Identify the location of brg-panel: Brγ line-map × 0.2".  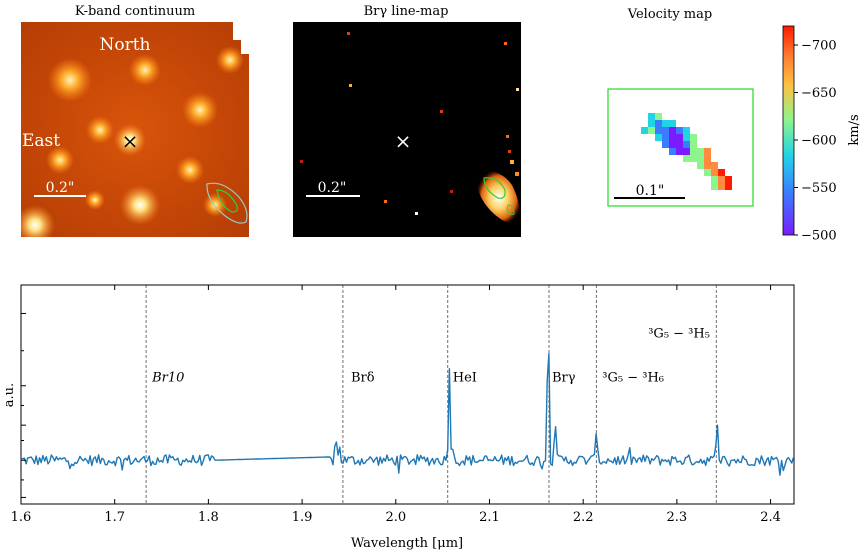
(407, 120).